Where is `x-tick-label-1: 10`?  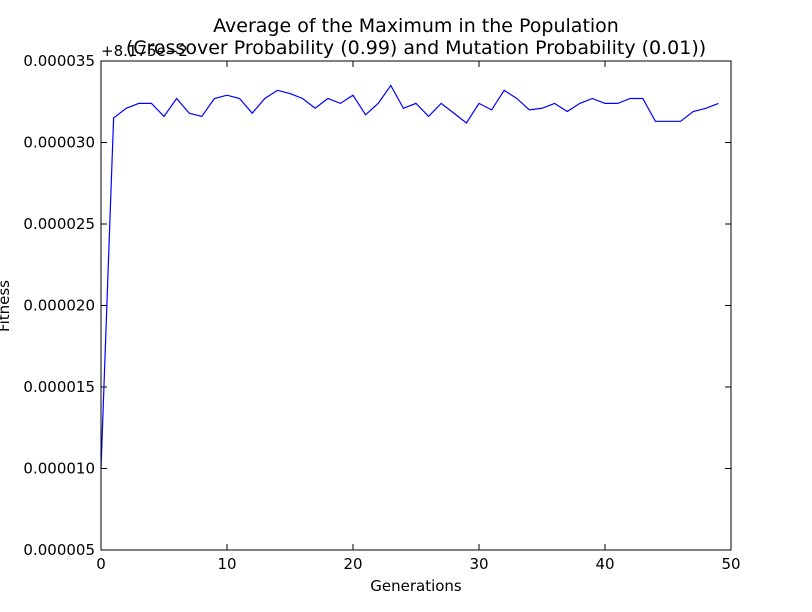
x-tick-label-1: 10 is located at coordinates (226, 564).